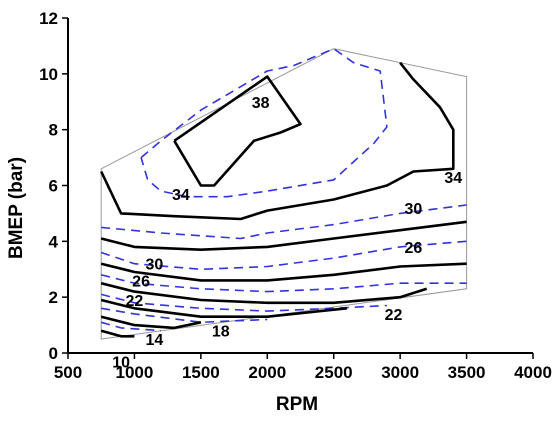  I want to click on x-tick-label-2500: 2500, so click(334, 372).